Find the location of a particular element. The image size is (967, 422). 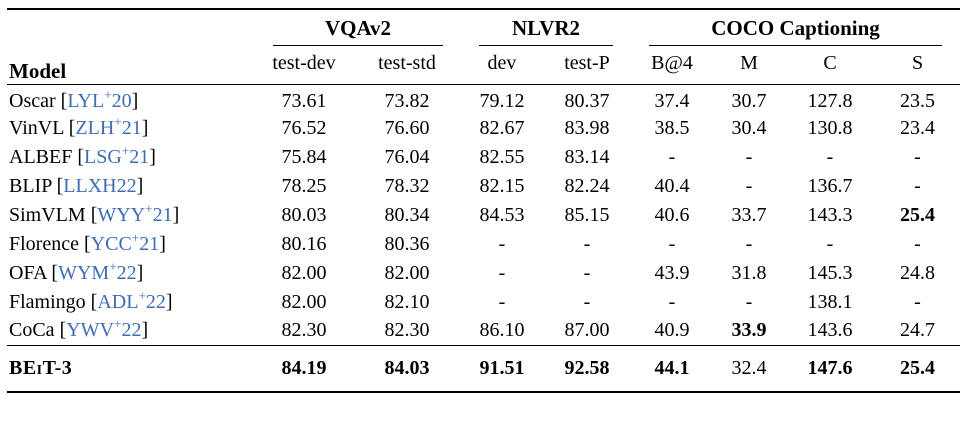

table-row: ALBEF [LSG+21] 75.84 76.04 82.55 83.14 - - - - is located at coordinates (483, 157).